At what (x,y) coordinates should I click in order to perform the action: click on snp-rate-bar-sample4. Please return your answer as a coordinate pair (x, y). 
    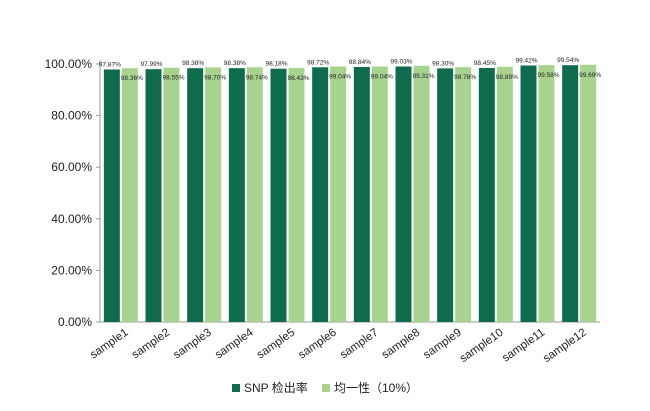
    Looking at the image, I should click on (236, 195).